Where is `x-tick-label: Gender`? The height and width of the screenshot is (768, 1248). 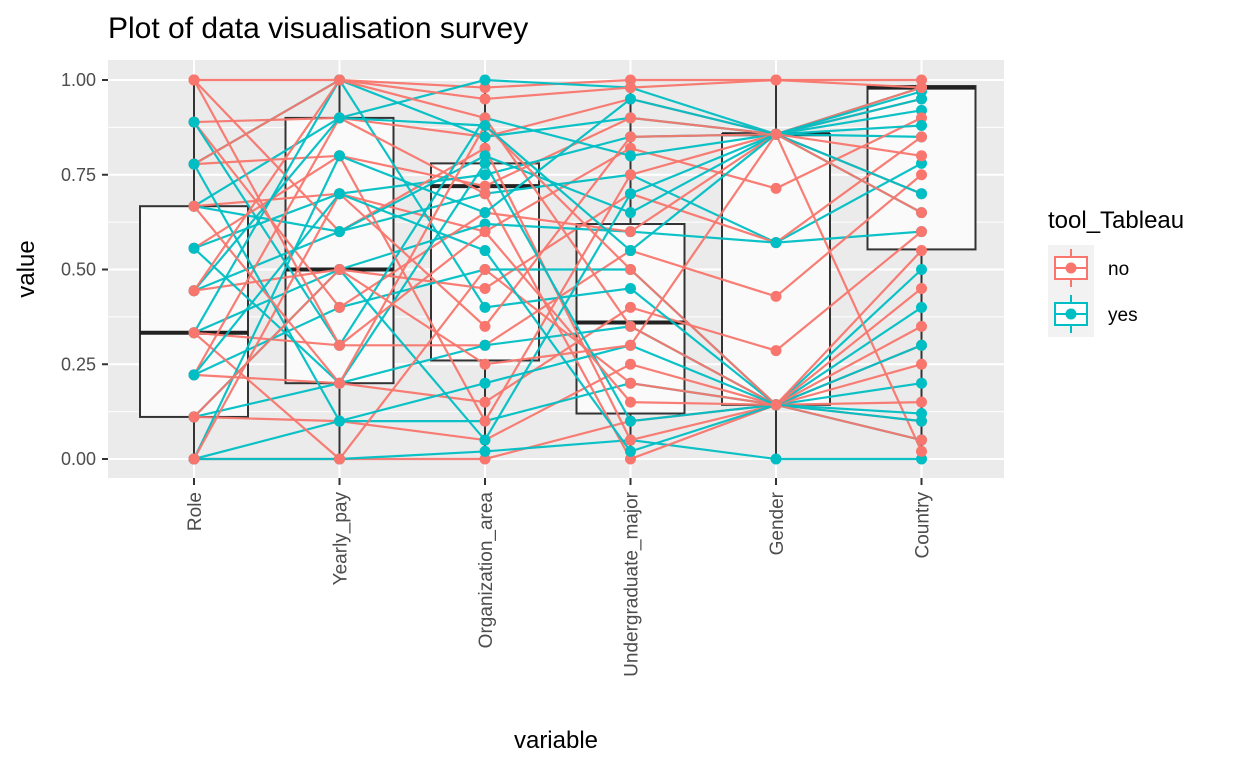 x-tick-label: Gender is located at coordinates (777, 523).